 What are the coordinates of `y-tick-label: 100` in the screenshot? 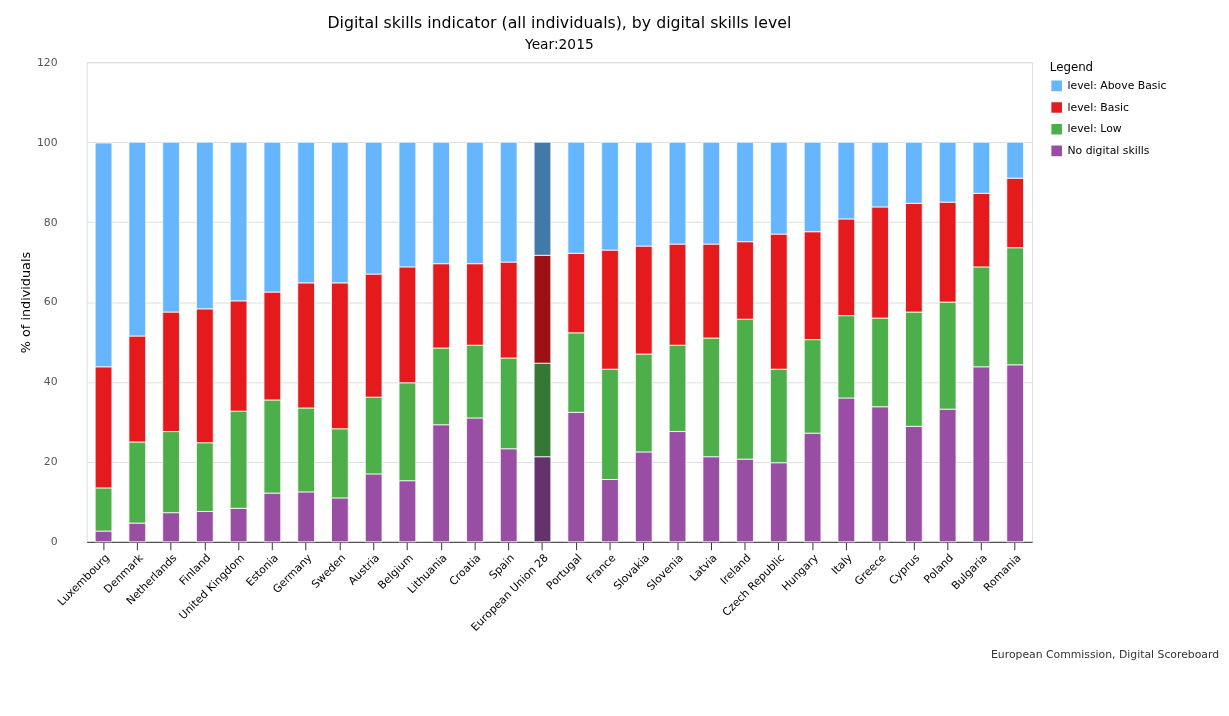 It's located at (47, 142).